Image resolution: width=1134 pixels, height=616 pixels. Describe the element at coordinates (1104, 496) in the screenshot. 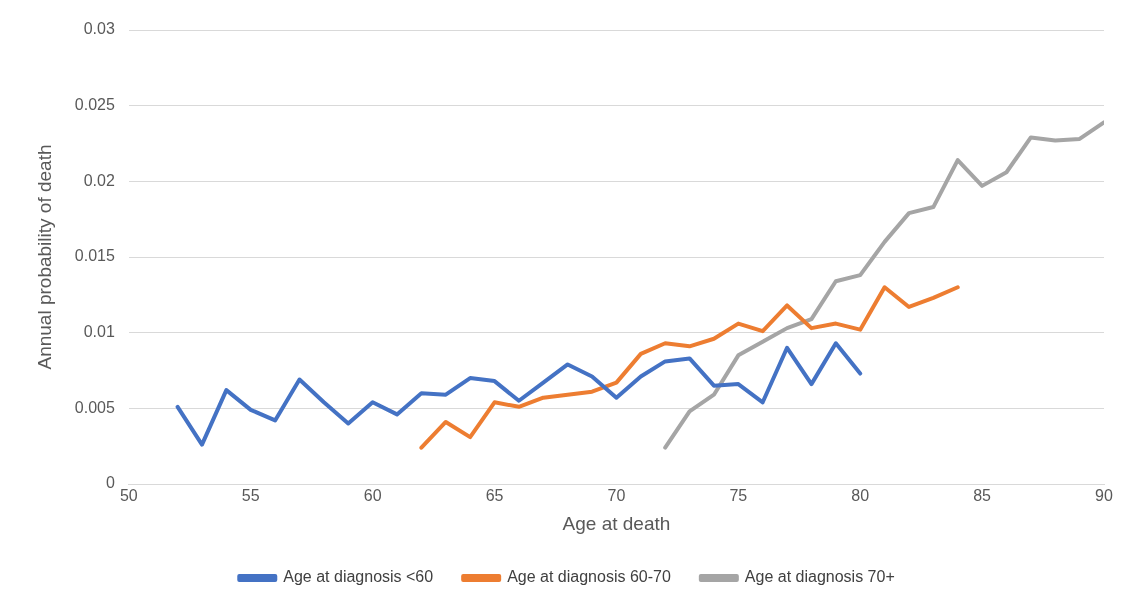

I see `x-tick-label: 90` at that location.